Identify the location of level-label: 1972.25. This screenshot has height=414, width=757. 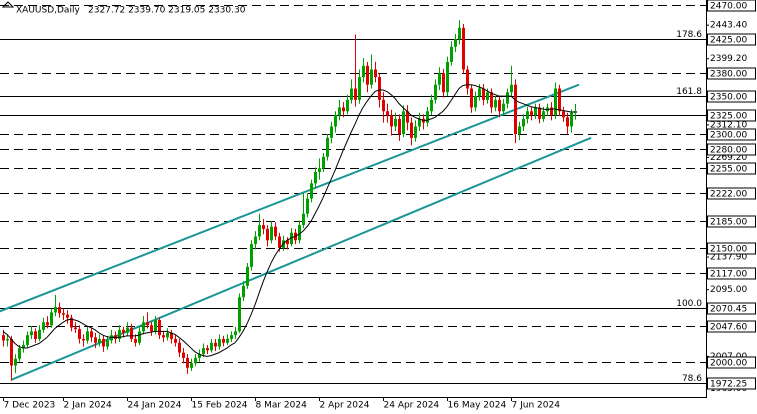
(728, 385).